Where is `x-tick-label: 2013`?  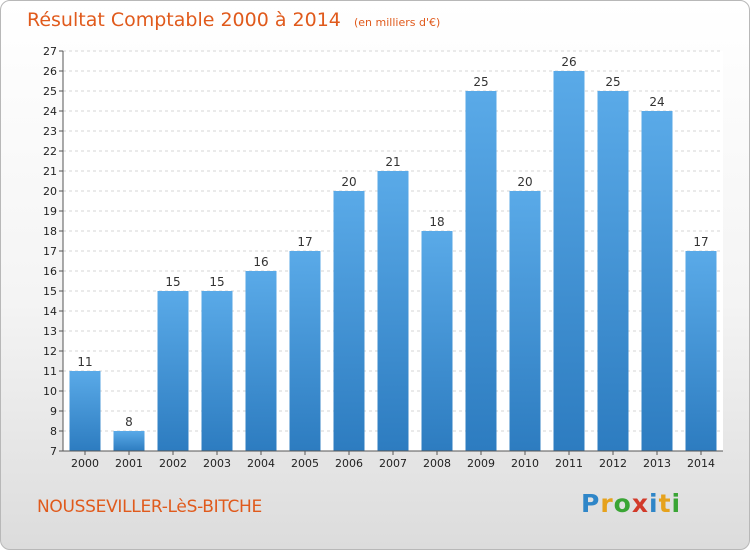 x-tick-label: 2013 is located at coordinates (657, 463).